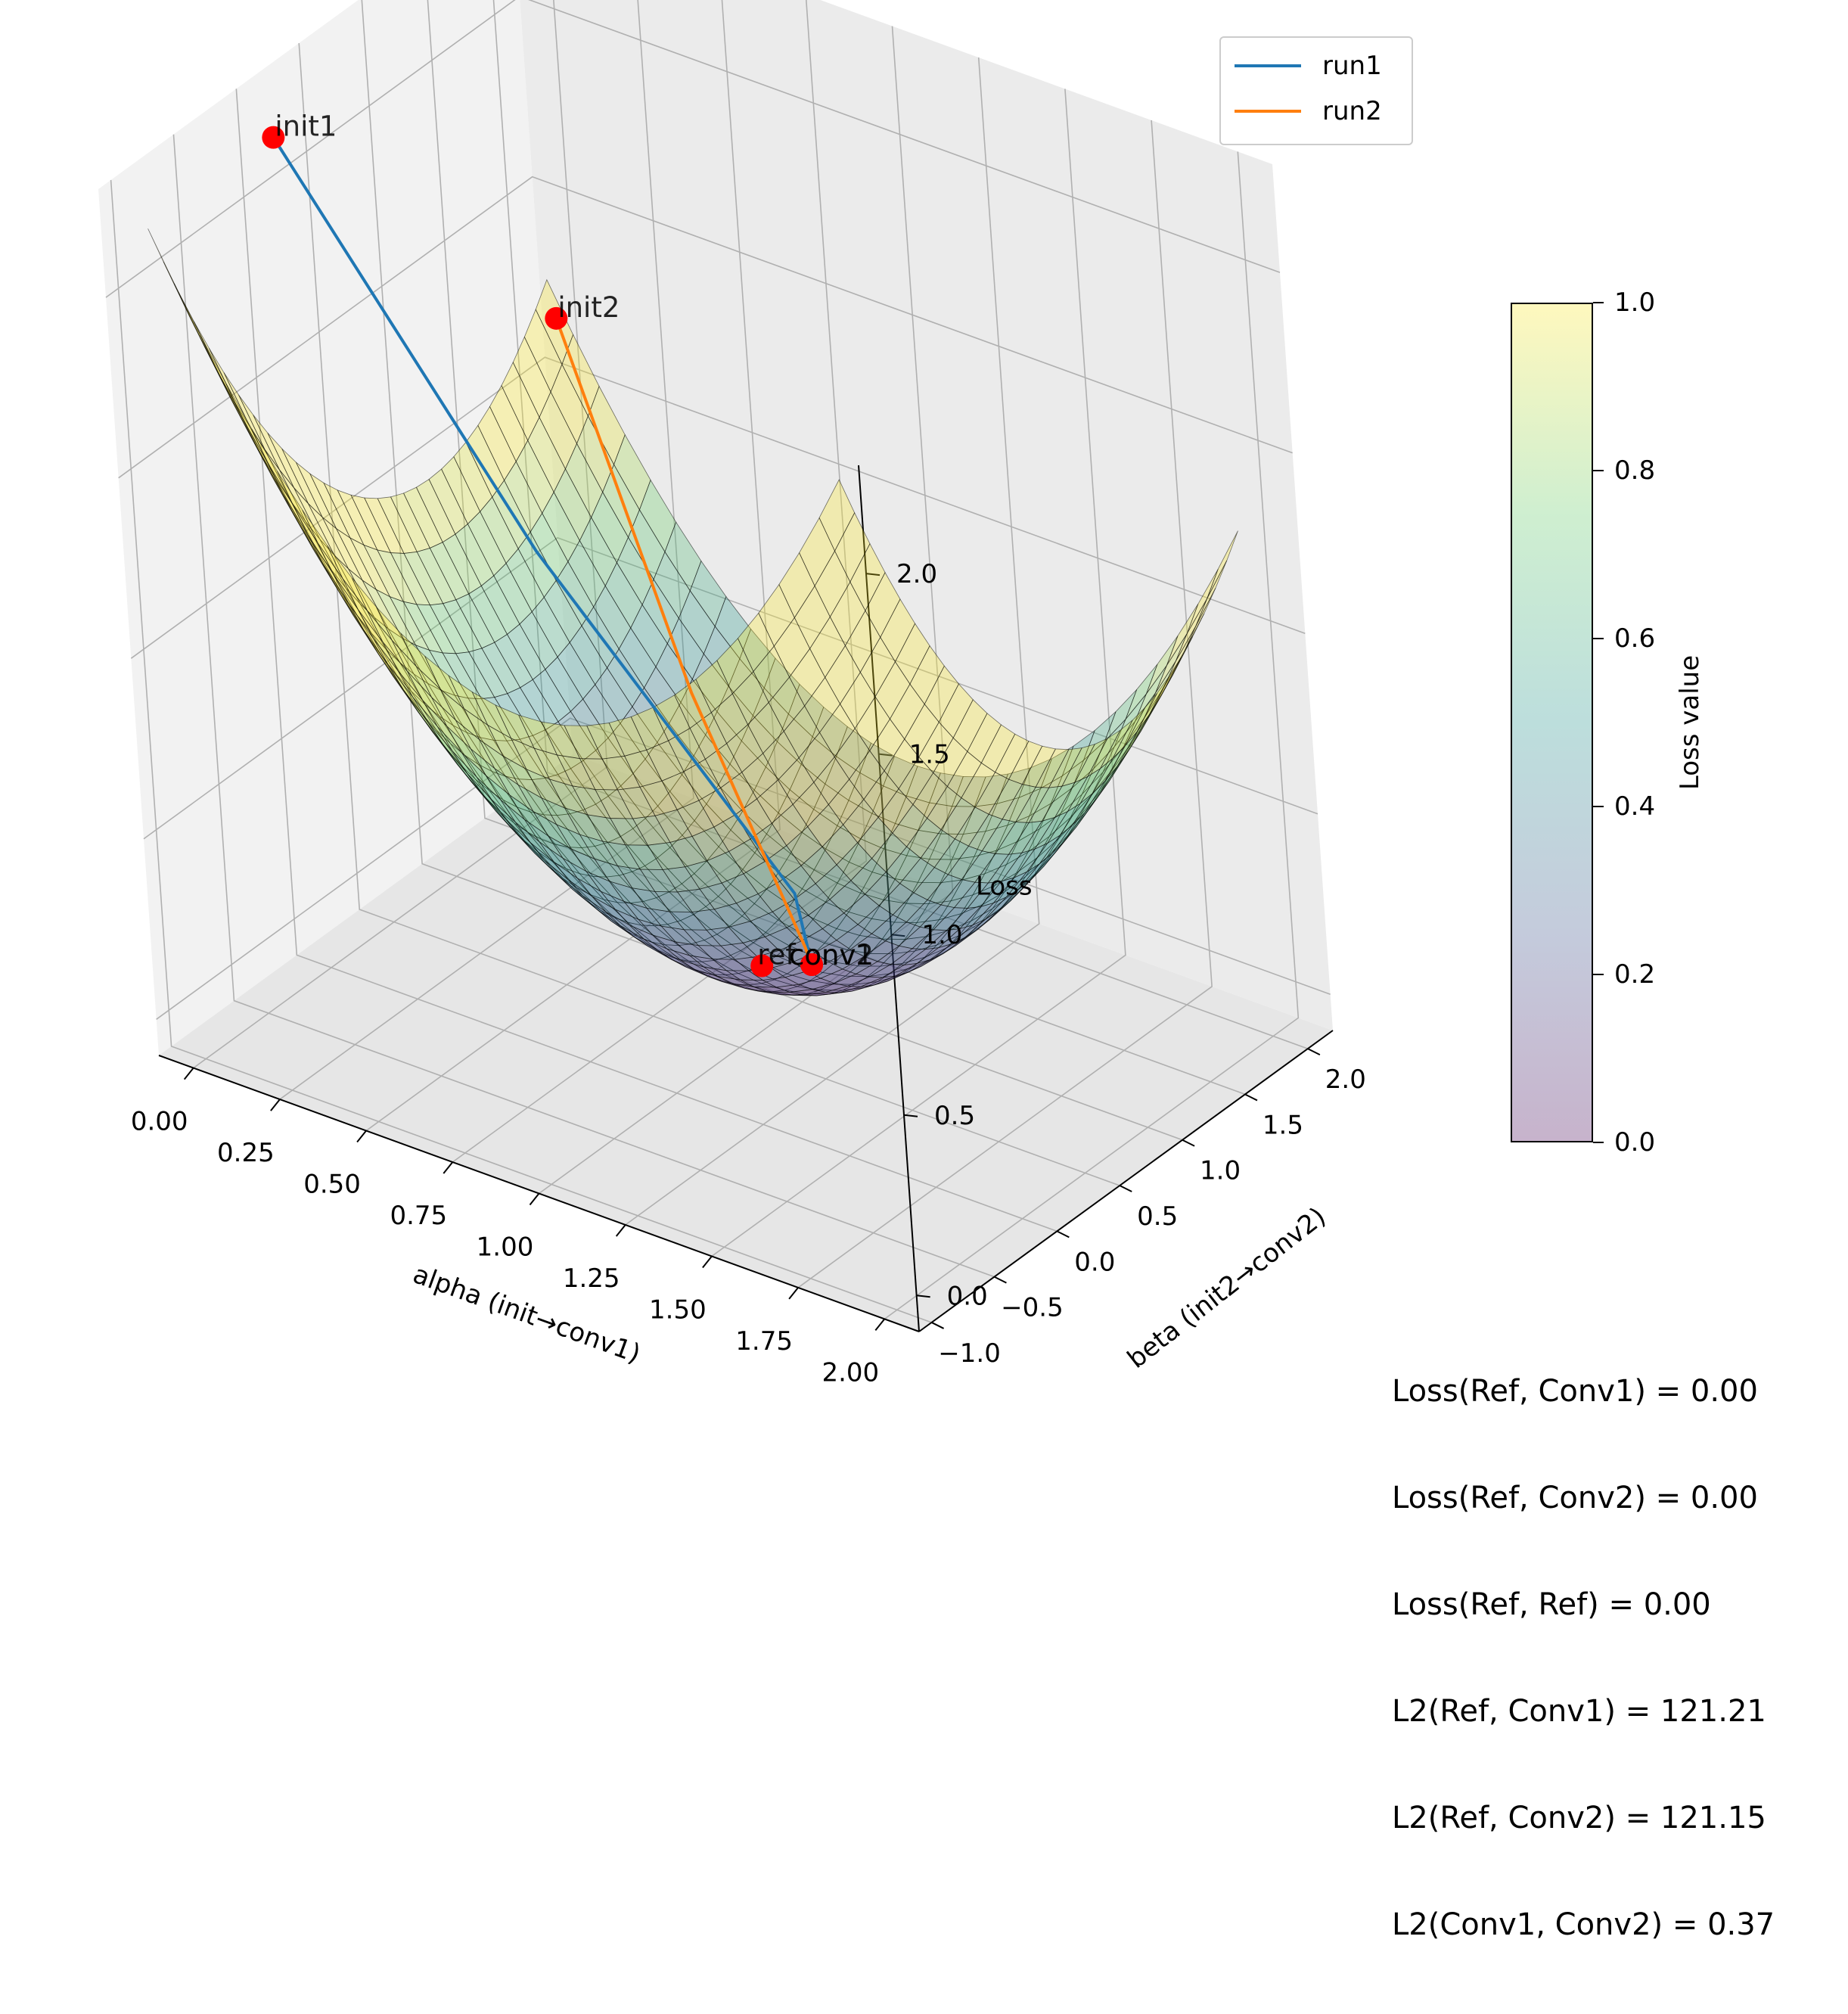 This screenshot has width=1848, height=2014. What do you see at coordinates (1575, 1391) in the screenshot?
I see `stat-line: Loss(Ref, Conv1) = 0.00` at bounding box center [1575, 1391].